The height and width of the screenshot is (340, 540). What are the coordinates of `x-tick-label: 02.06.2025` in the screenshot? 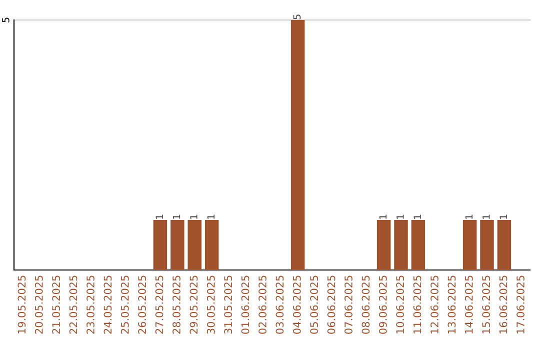 It's located at (262, 305).